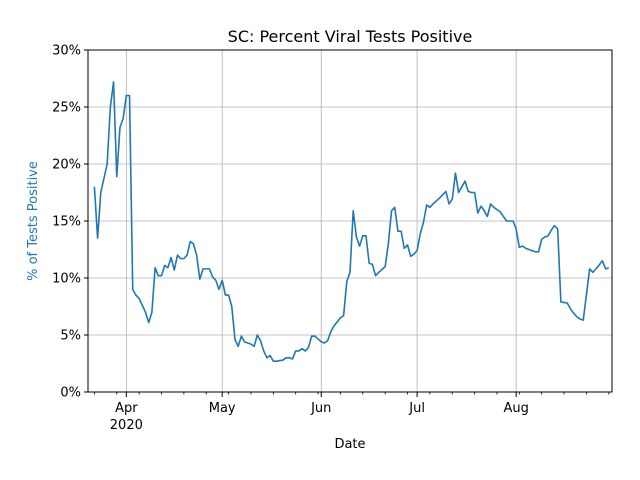 Image resolution: width=640 pixels, height=480 pixels. I want to click on x-axis-ticks: Apr 2020 May Jun Jul Aug, so click(351, 412).